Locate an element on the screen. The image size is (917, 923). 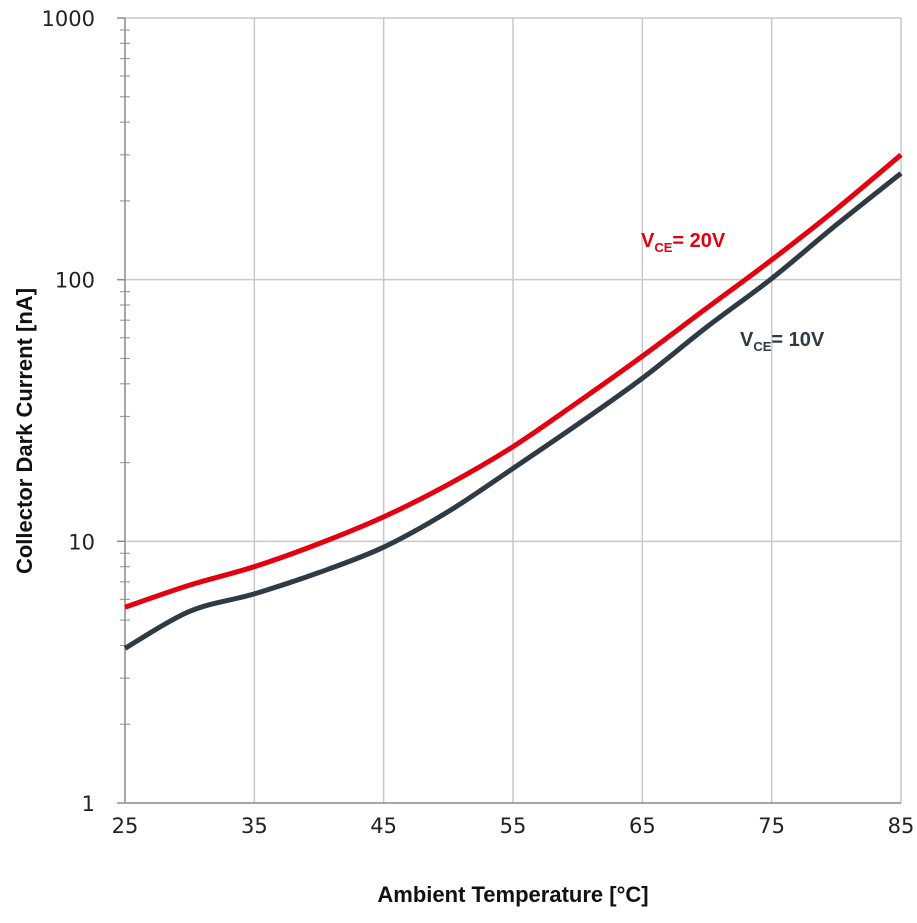
x-tick-label: 85 is located at coordinates (901, 826).